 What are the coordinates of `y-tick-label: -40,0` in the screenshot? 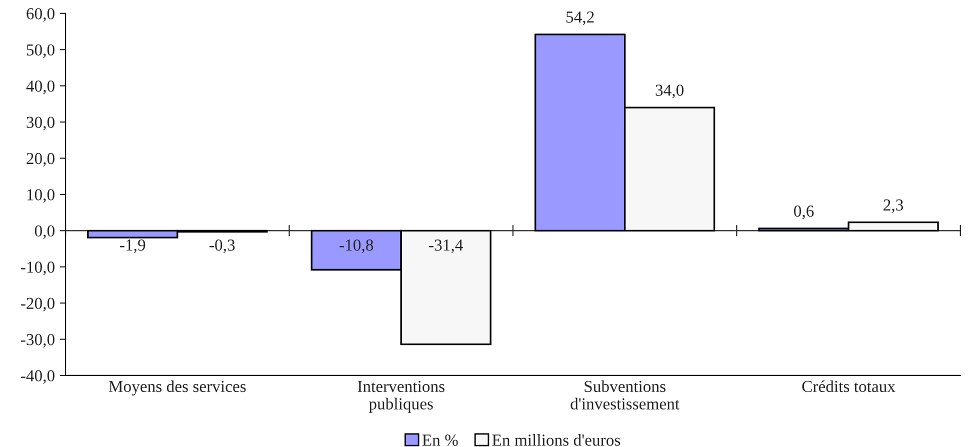 It's located at (37, 377).